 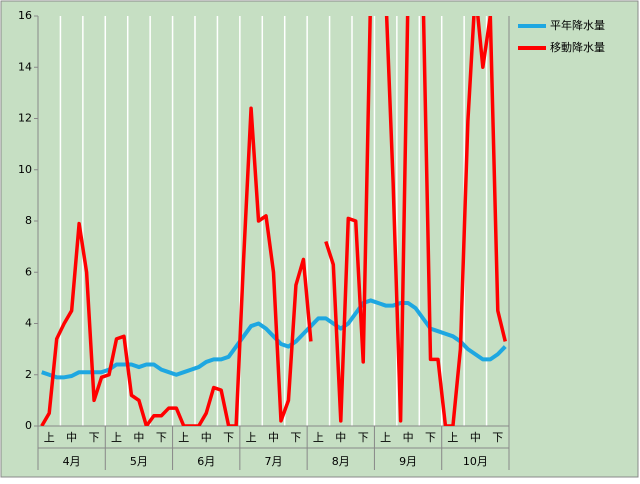 What do you see at coordinates (274, 461) in the screenshot?
I see `month-label: 7月` at bounding box center [274, 461].